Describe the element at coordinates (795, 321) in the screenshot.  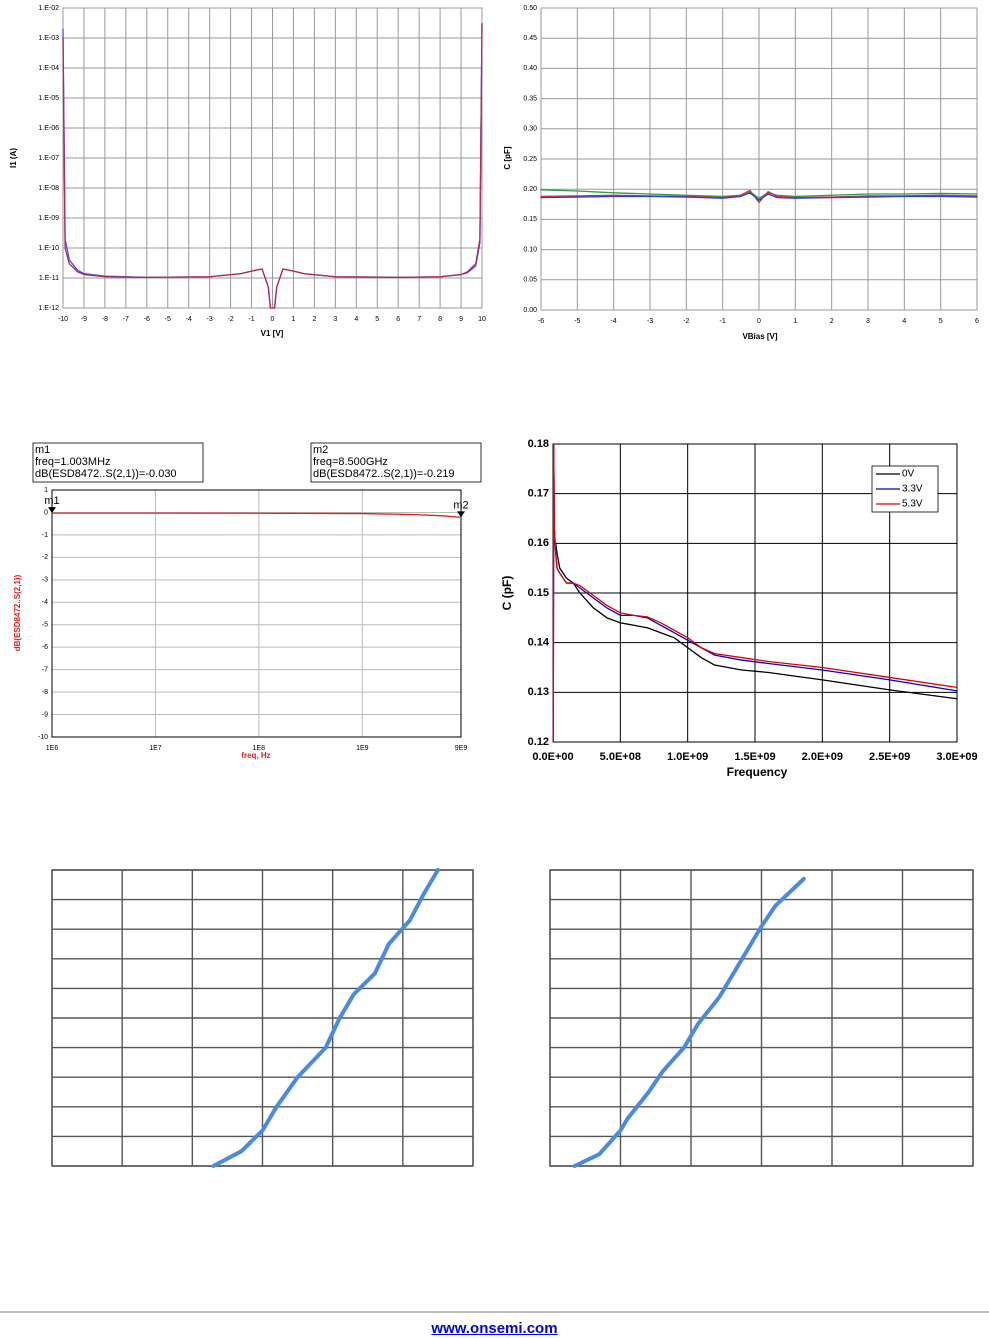
I see `x-tick-label: 1` at that location.